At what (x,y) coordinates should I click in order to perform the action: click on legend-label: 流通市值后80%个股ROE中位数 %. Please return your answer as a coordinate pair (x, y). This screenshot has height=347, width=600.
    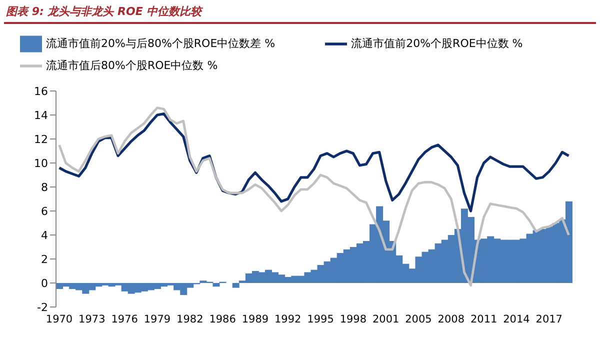
    Looking at the image, I should click on (132, 65).